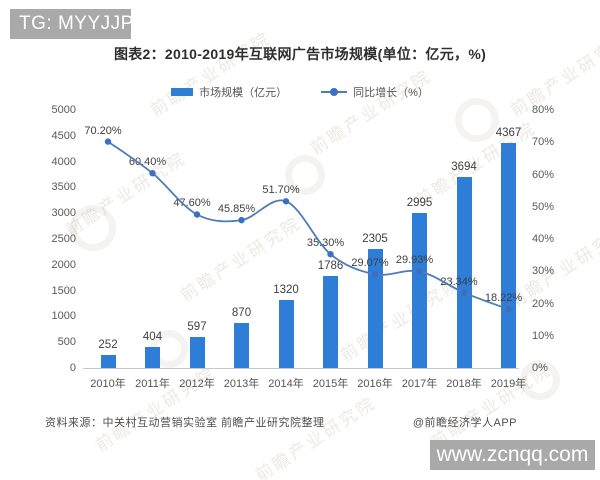 The width and height of the screenshot is (600, 480). Describe the element at coordinates (391, 93) in the screenshot. I see `legend-label-yoy-growth: 同比增长（%）` at that location.